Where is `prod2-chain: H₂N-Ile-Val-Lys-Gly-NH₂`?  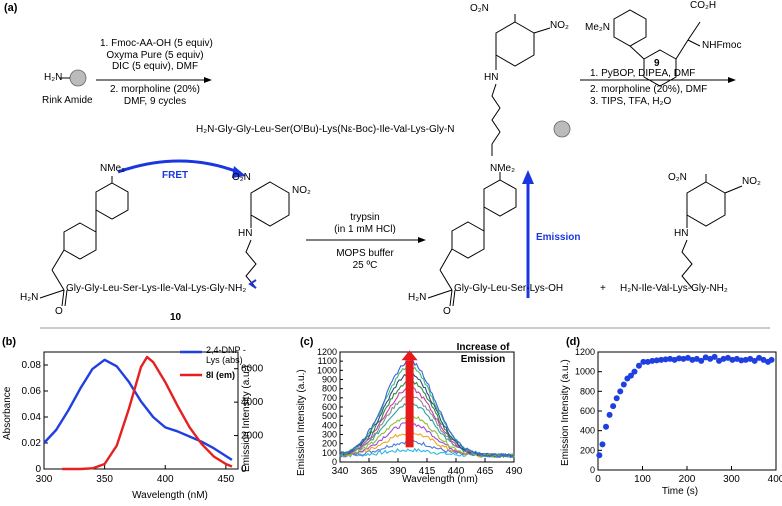
prod2-chain: H₂N-Ile-Val-Lys-Gly-NH₂ is located at coordinates (674, 288).